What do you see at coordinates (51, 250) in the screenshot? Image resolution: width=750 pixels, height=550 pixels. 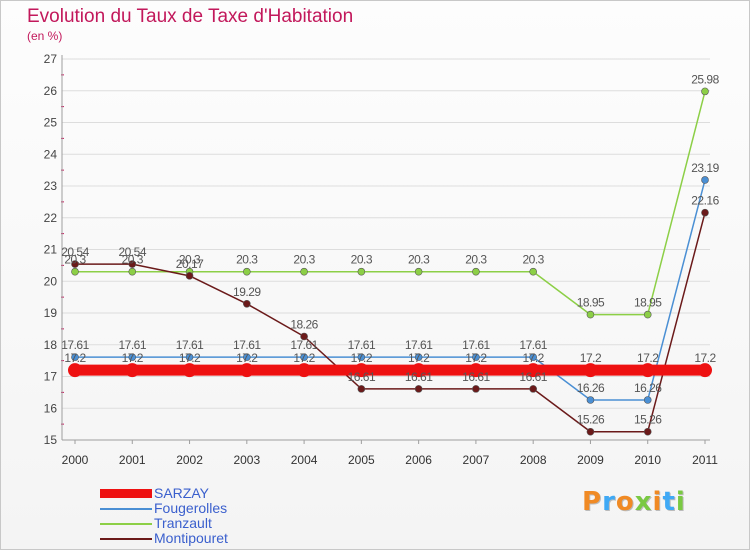 I see `y-tick-label: 21` at bounding box center [51, 250].